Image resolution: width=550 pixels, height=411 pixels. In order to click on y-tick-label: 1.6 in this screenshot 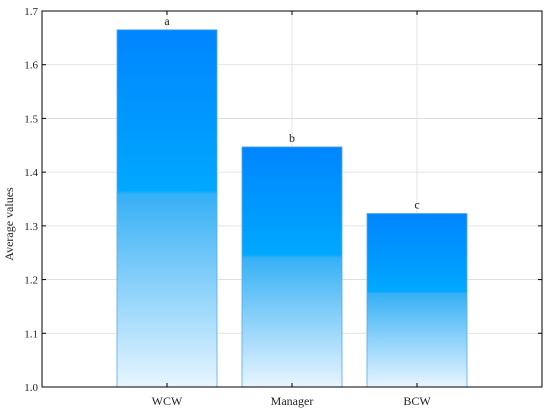, I will do `click(31, 66)`.